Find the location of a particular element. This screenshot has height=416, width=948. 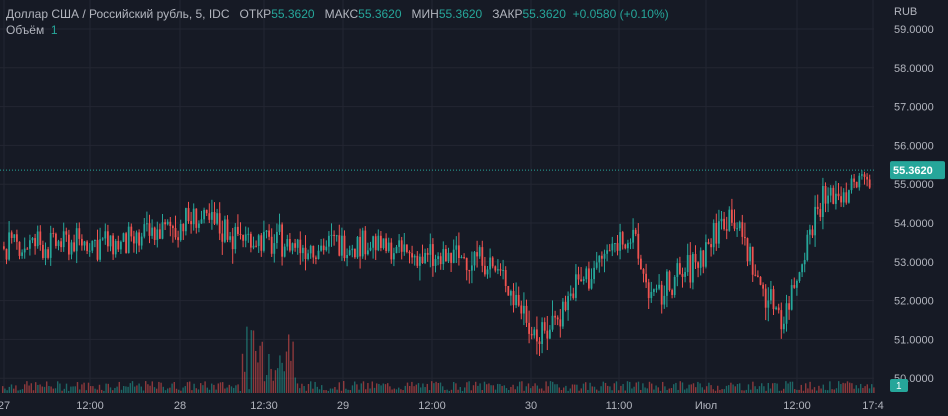

x-tick-label: Июл is located at coordinates (706, 406).